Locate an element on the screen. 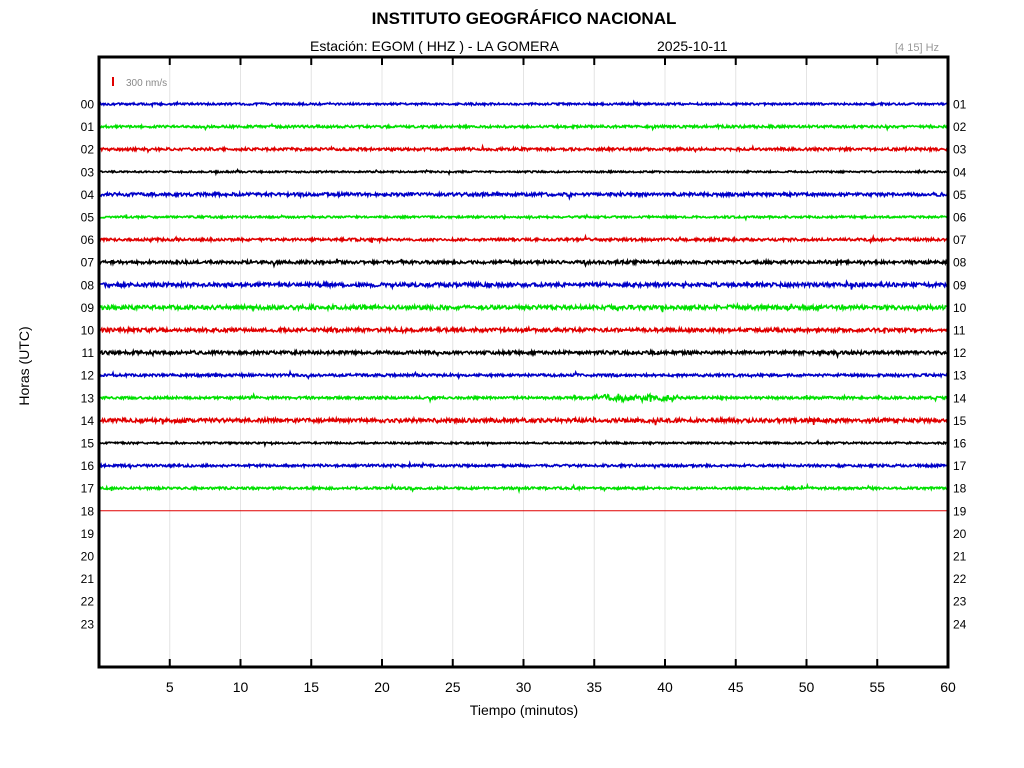 Image resolution: width=1024 pixels, height=768 pixels. y-label-left: 16 is located at coordinates (88, 466).